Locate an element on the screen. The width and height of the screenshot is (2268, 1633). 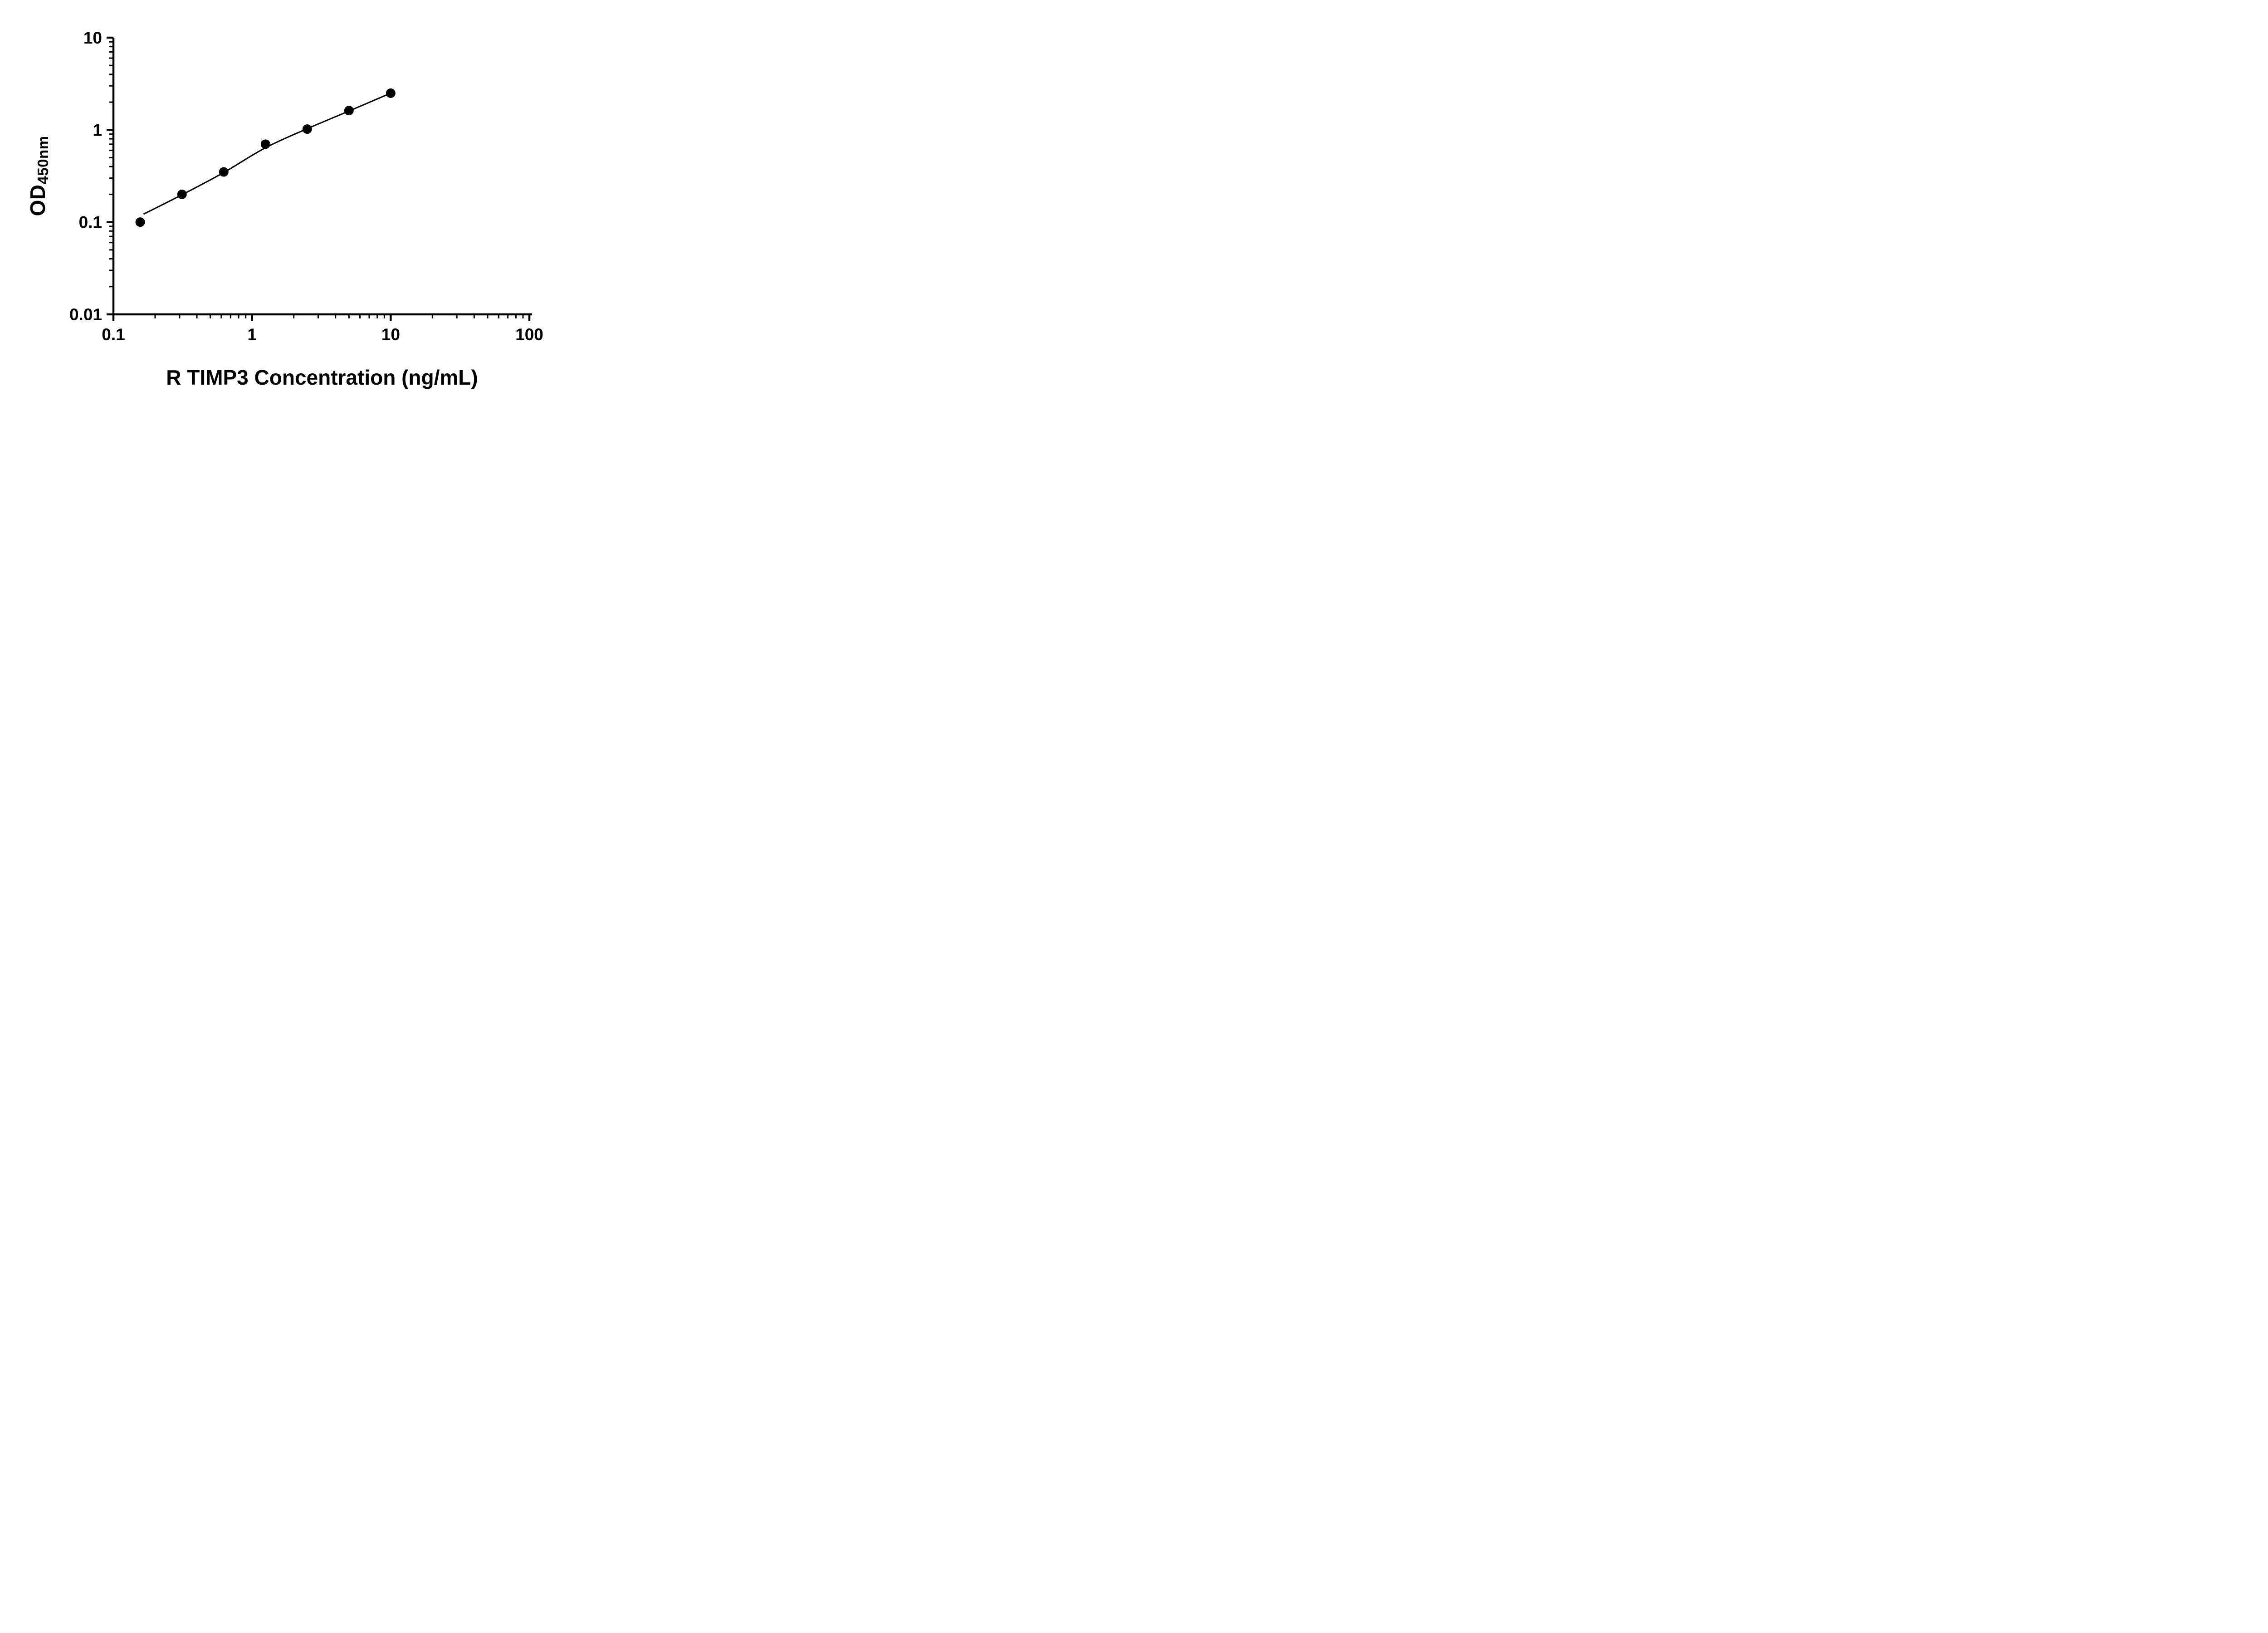
axis-frame is located at coordinates (322, 177).